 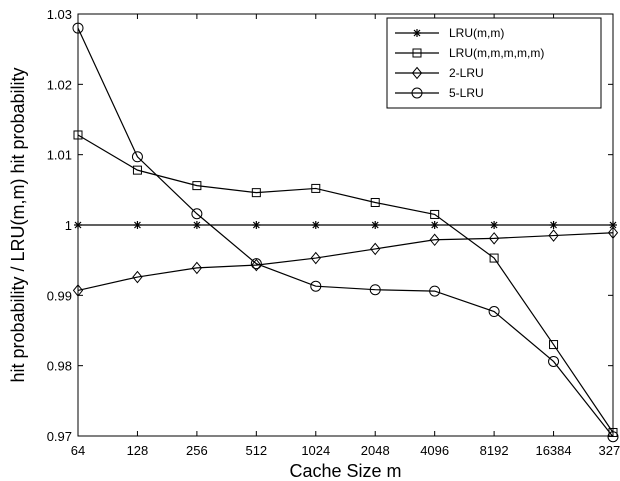 What do you see at coordinates (476, 33) in the screenshot?
I see `legend-label: LRU(m,m)` at bounding box center [476, 33].